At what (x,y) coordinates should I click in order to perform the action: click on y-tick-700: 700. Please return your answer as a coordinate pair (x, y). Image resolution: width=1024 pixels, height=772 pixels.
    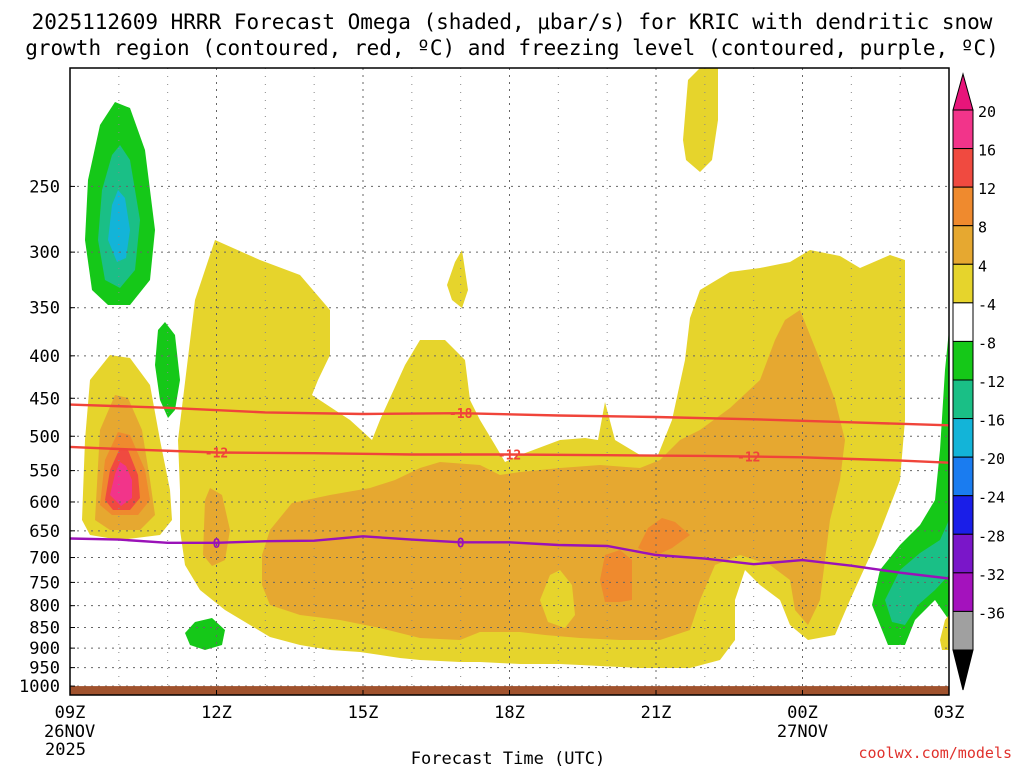
    Looking at the image, I should click on (44, 559).